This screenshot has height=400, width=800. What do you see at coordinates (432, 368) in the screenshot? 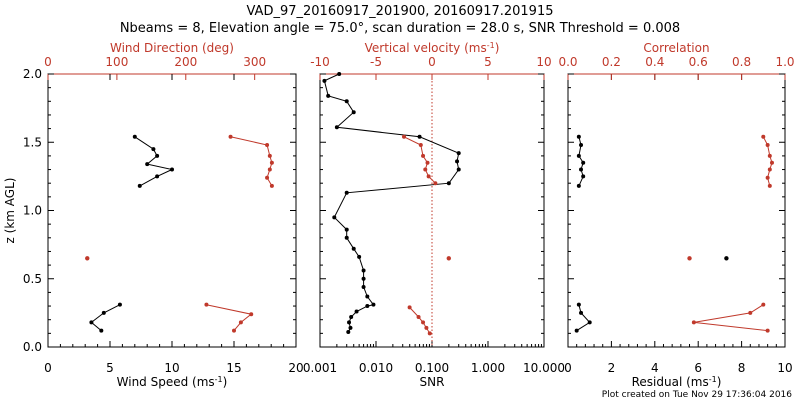
I see `bottom-tick-label: 0.100` at bounding box center [432, 368].